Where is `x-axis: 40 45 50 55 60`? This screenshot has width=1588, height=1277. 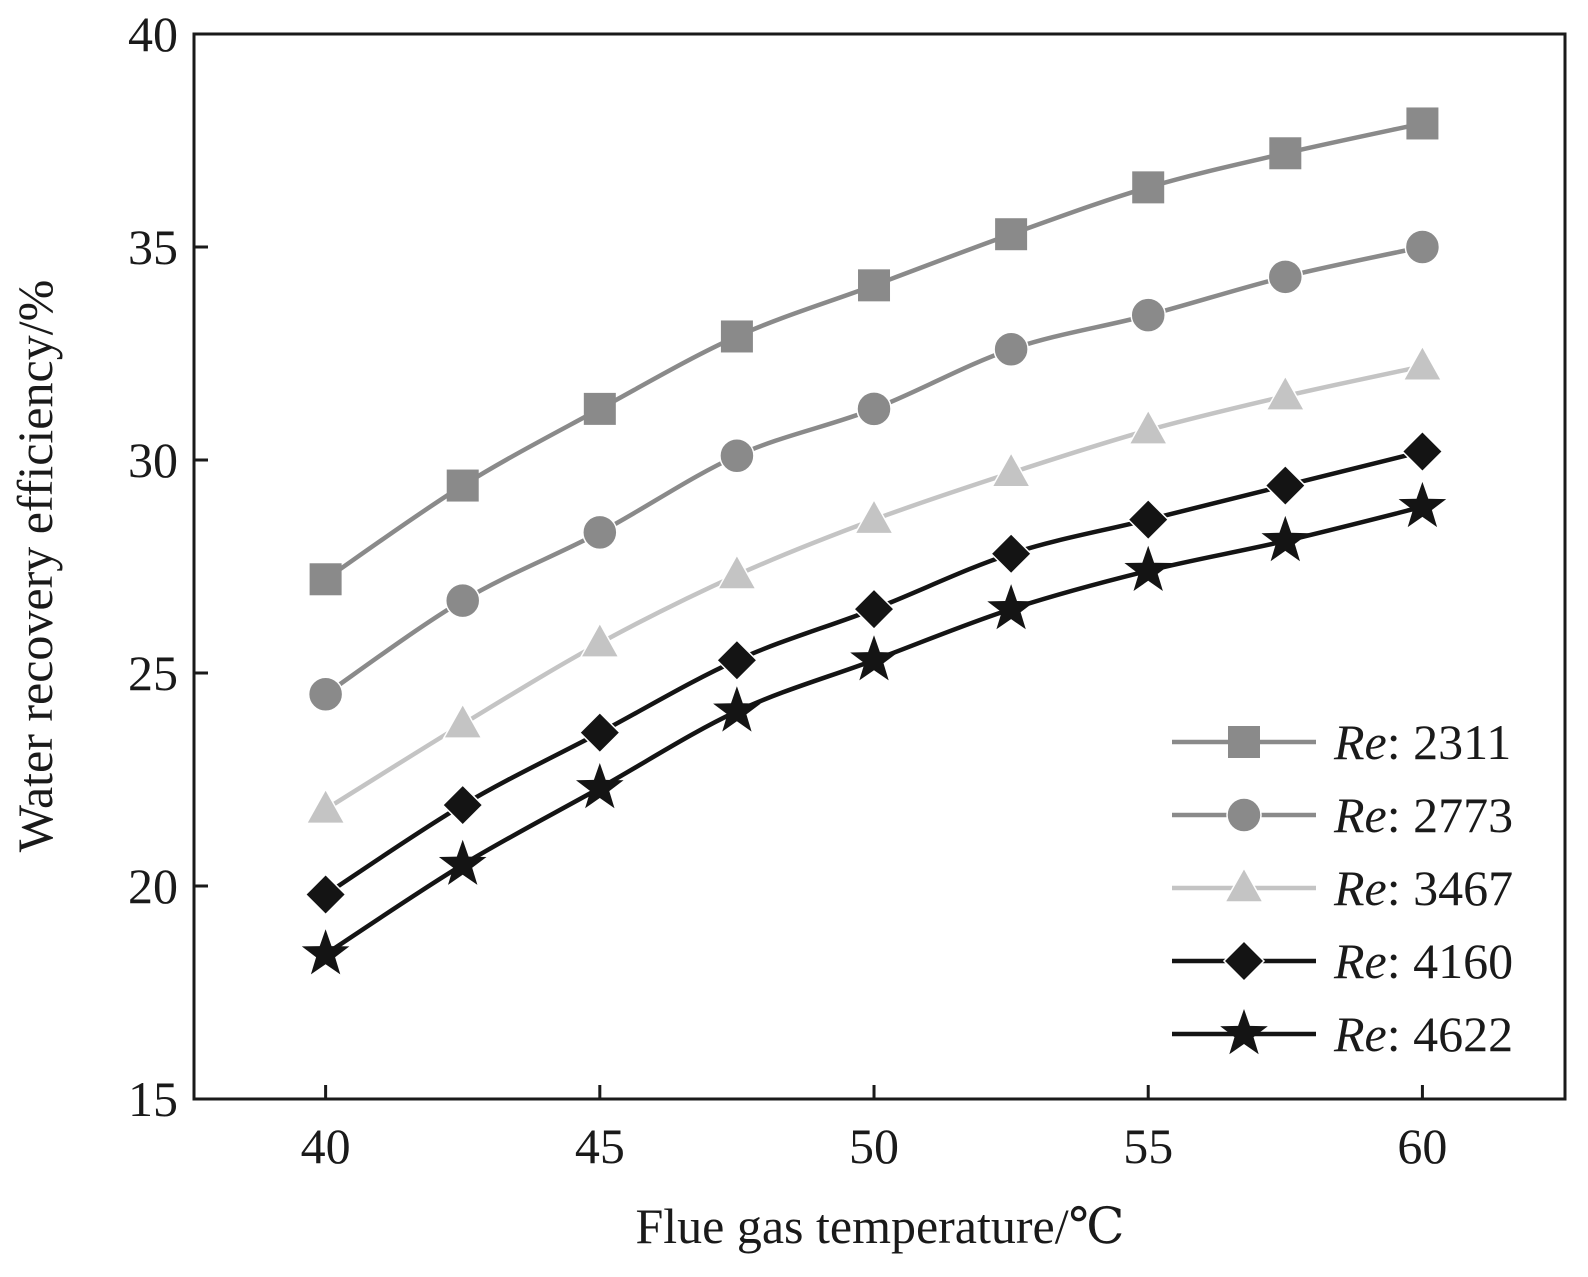
x-axis: 40 45 50 55 60 is located at coordinates (874, 1129).